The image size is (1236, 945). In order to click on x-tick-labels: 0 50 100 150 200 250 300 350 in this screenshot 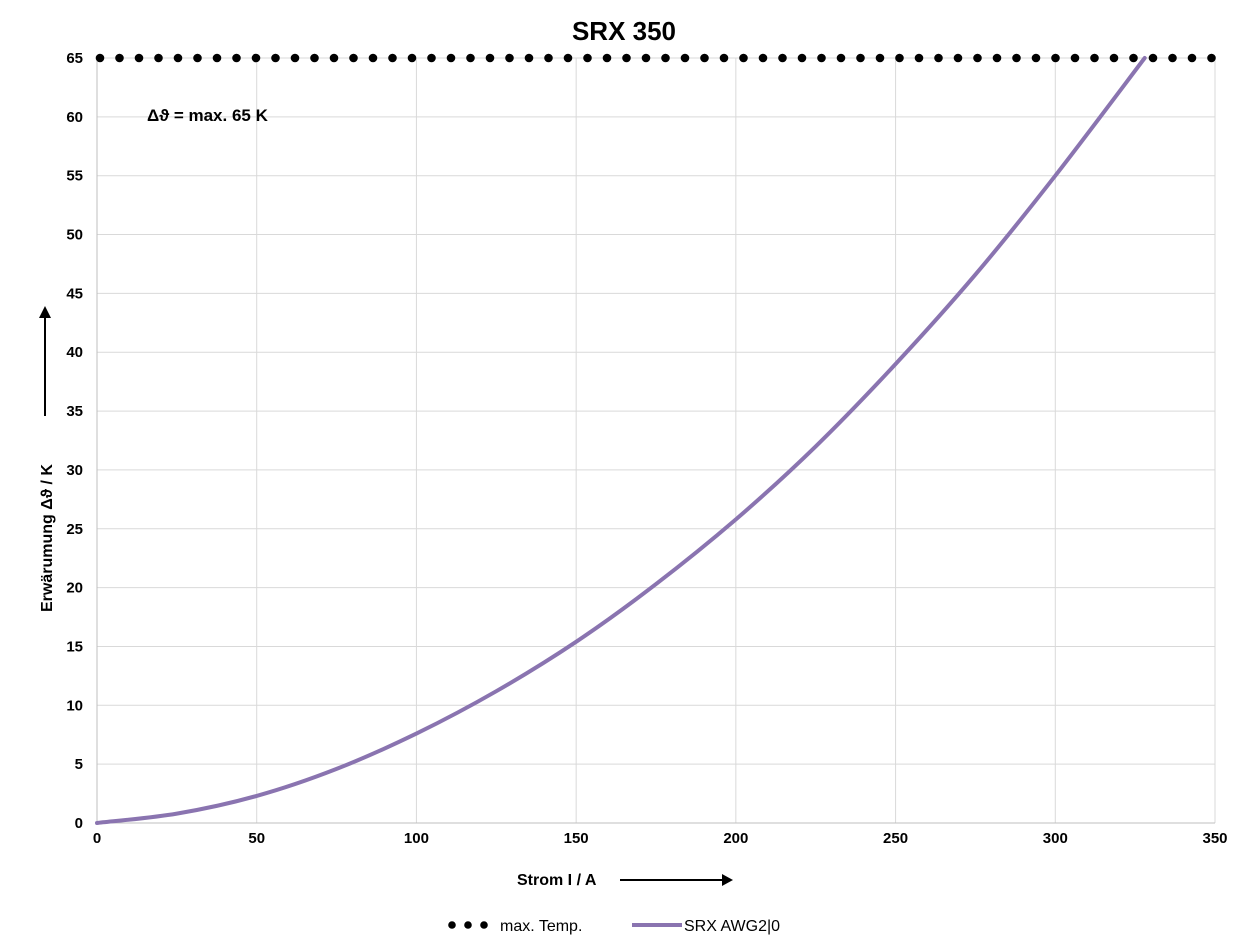, I will do `click(660, 838)`.